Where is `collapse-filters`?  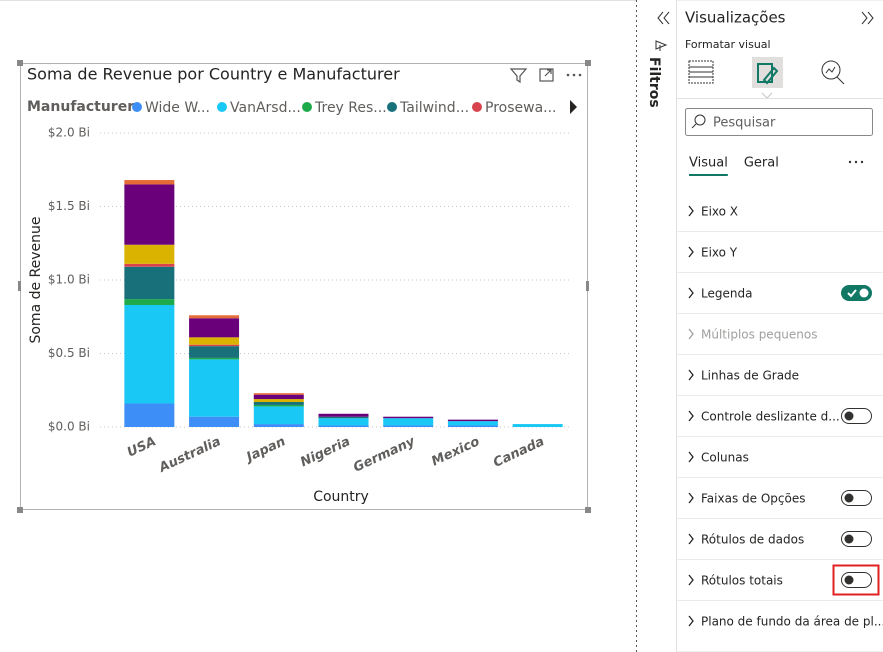
collapse-filters is located at coordinates (663, 18).